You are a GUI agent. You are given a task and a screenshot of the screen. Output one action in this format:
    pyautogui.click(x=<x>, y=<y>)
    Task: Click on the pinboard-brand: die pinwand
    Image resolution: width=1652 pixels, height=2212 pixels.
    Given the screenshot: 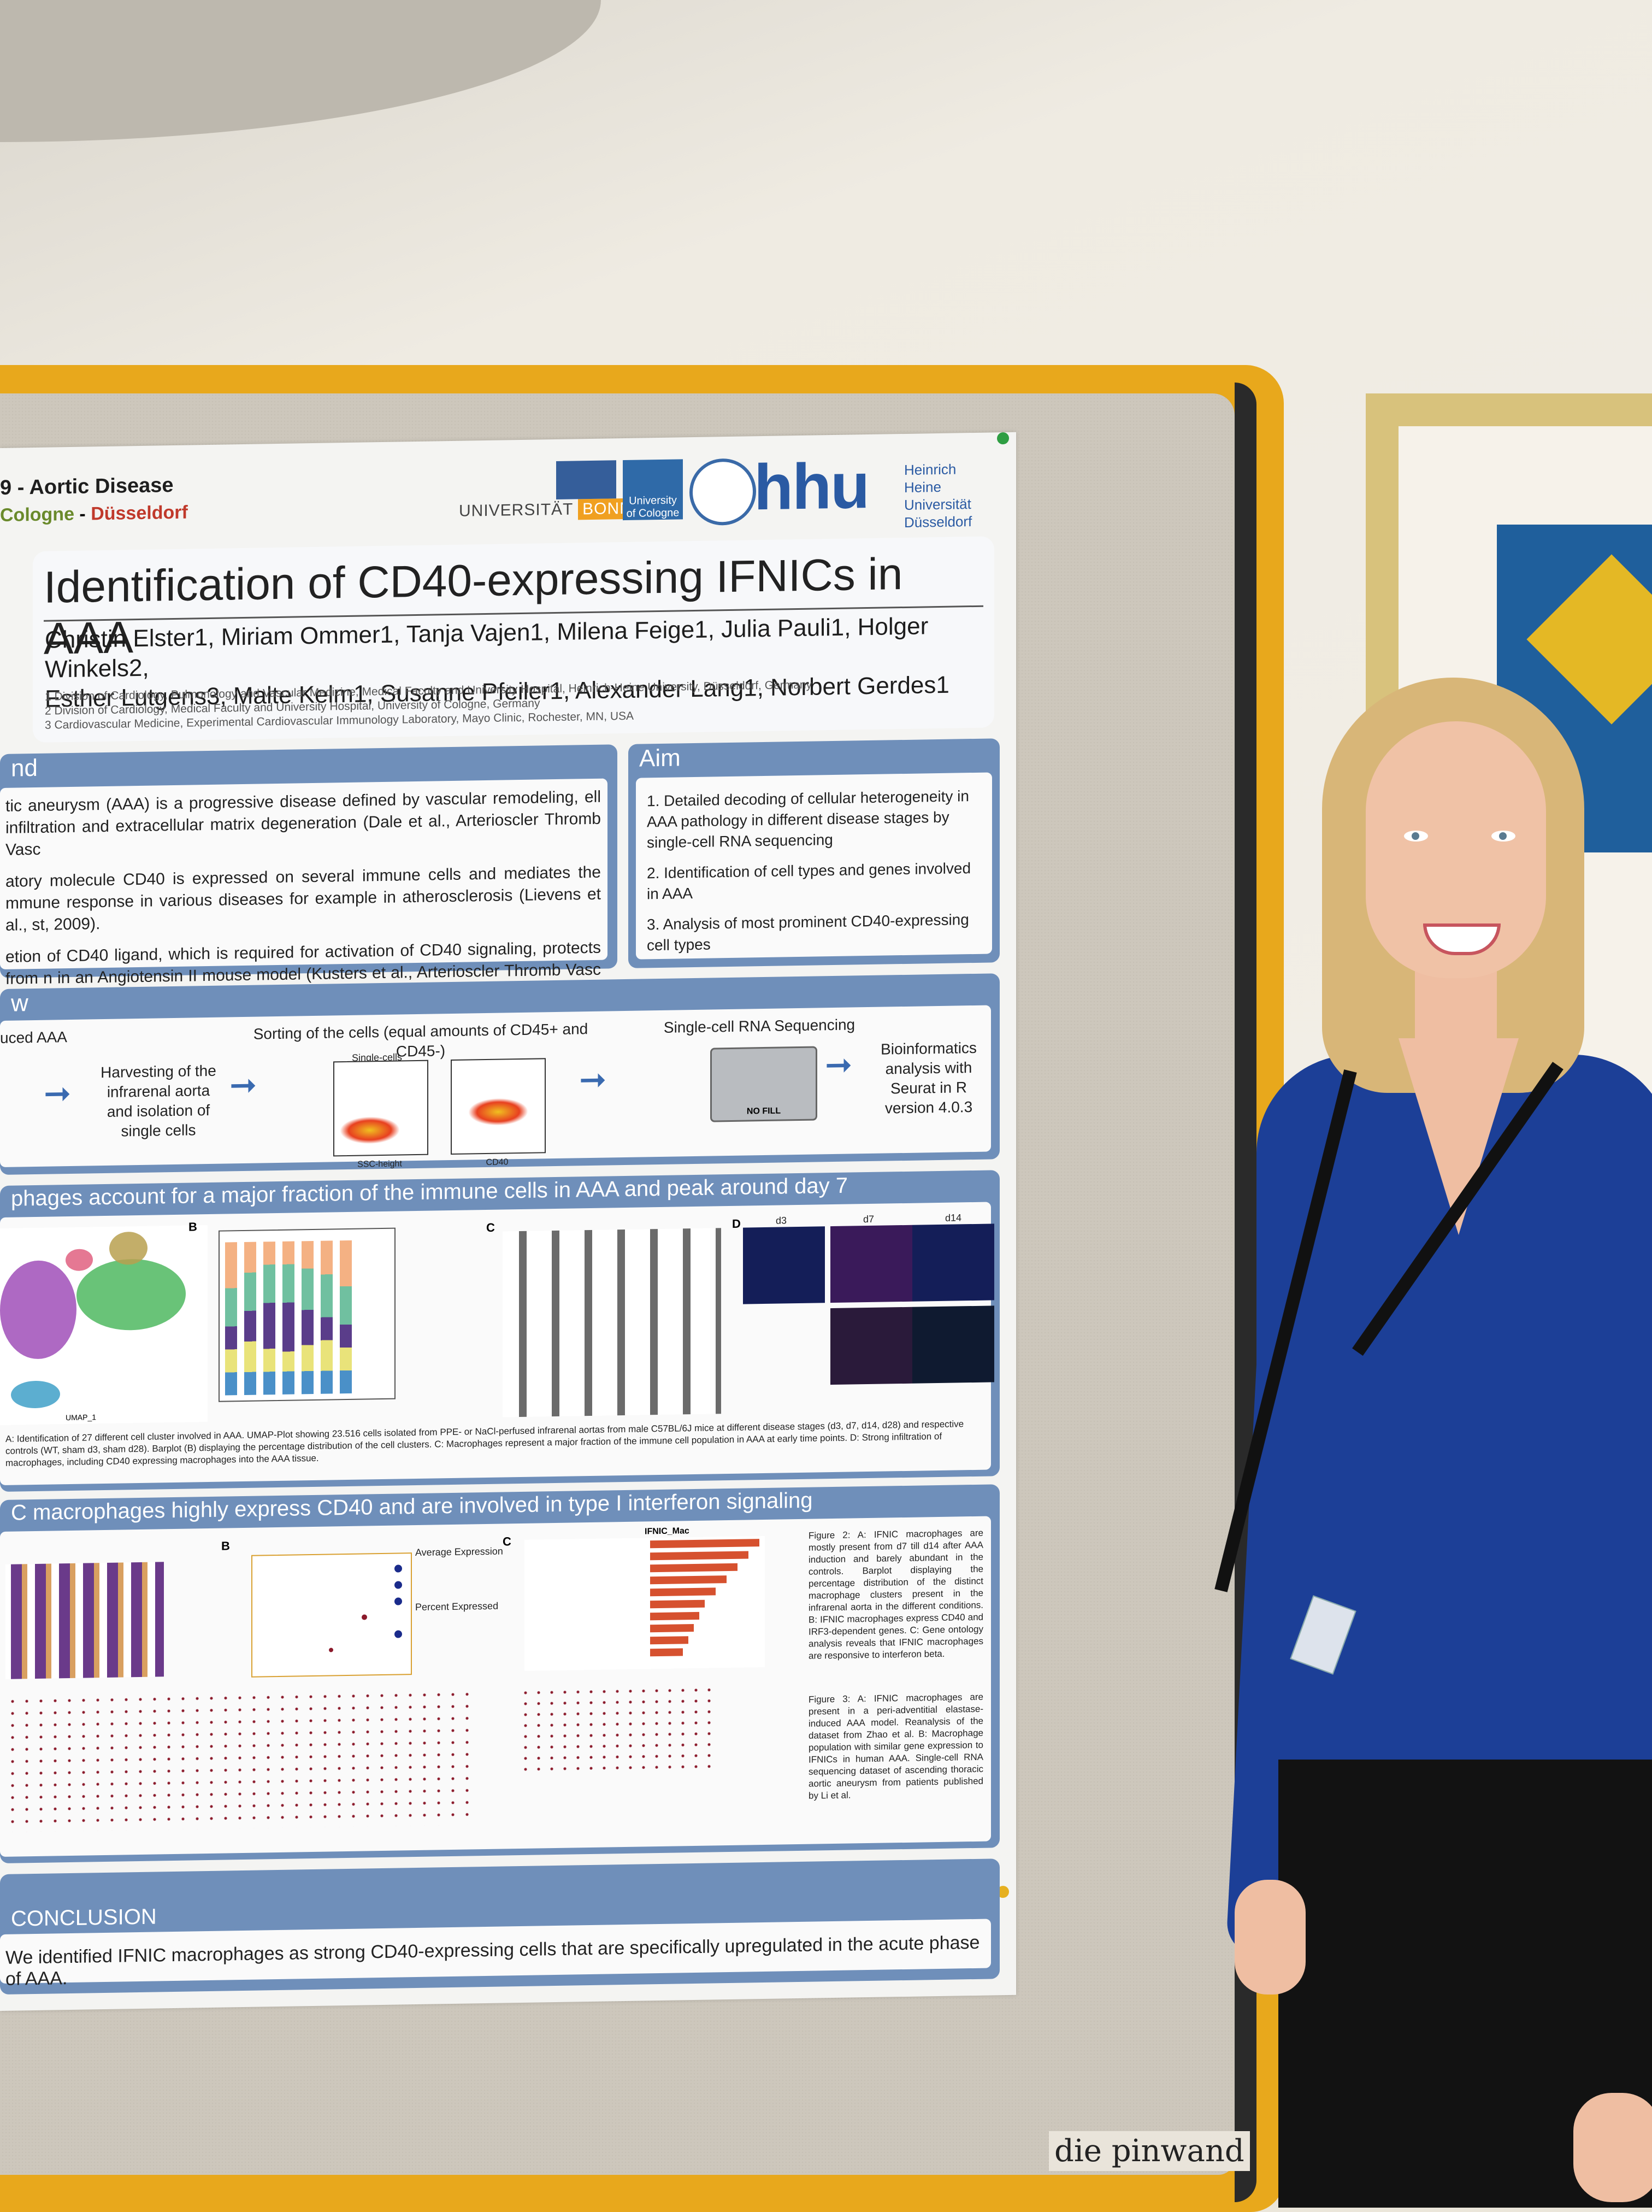 What is the action you would take?
    pyautogui.click(x=1149, y=2151)
    